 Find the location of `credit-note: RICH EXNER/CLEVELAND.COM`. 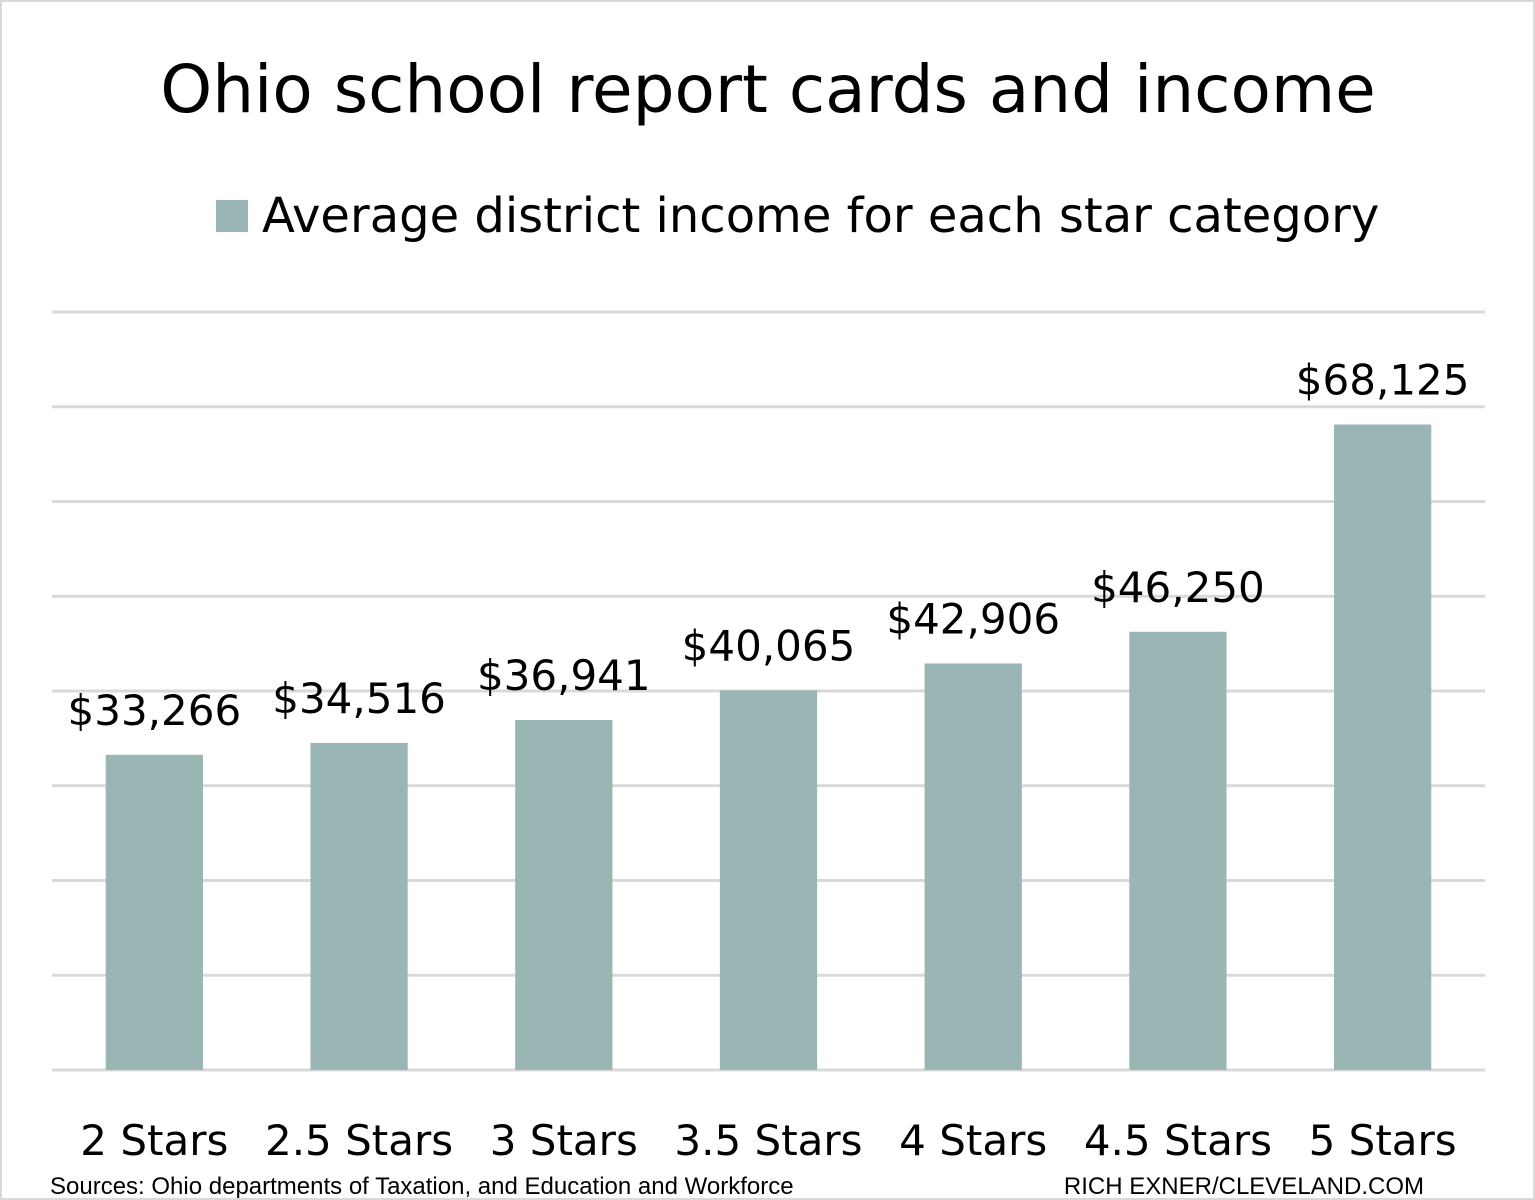

credit-note: RICH EXNER/CLEVELAND.COM is located at coordinates (1244, 1185).